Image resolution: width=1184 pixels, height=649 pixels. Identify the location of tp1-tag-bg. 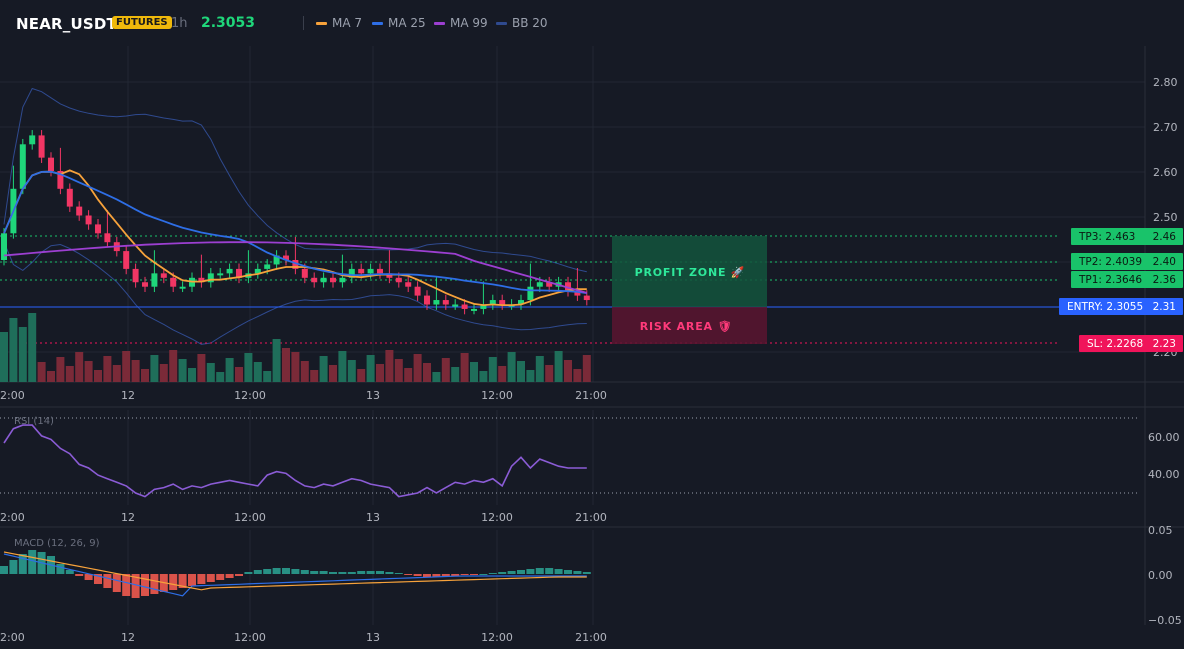
(1127, 279).